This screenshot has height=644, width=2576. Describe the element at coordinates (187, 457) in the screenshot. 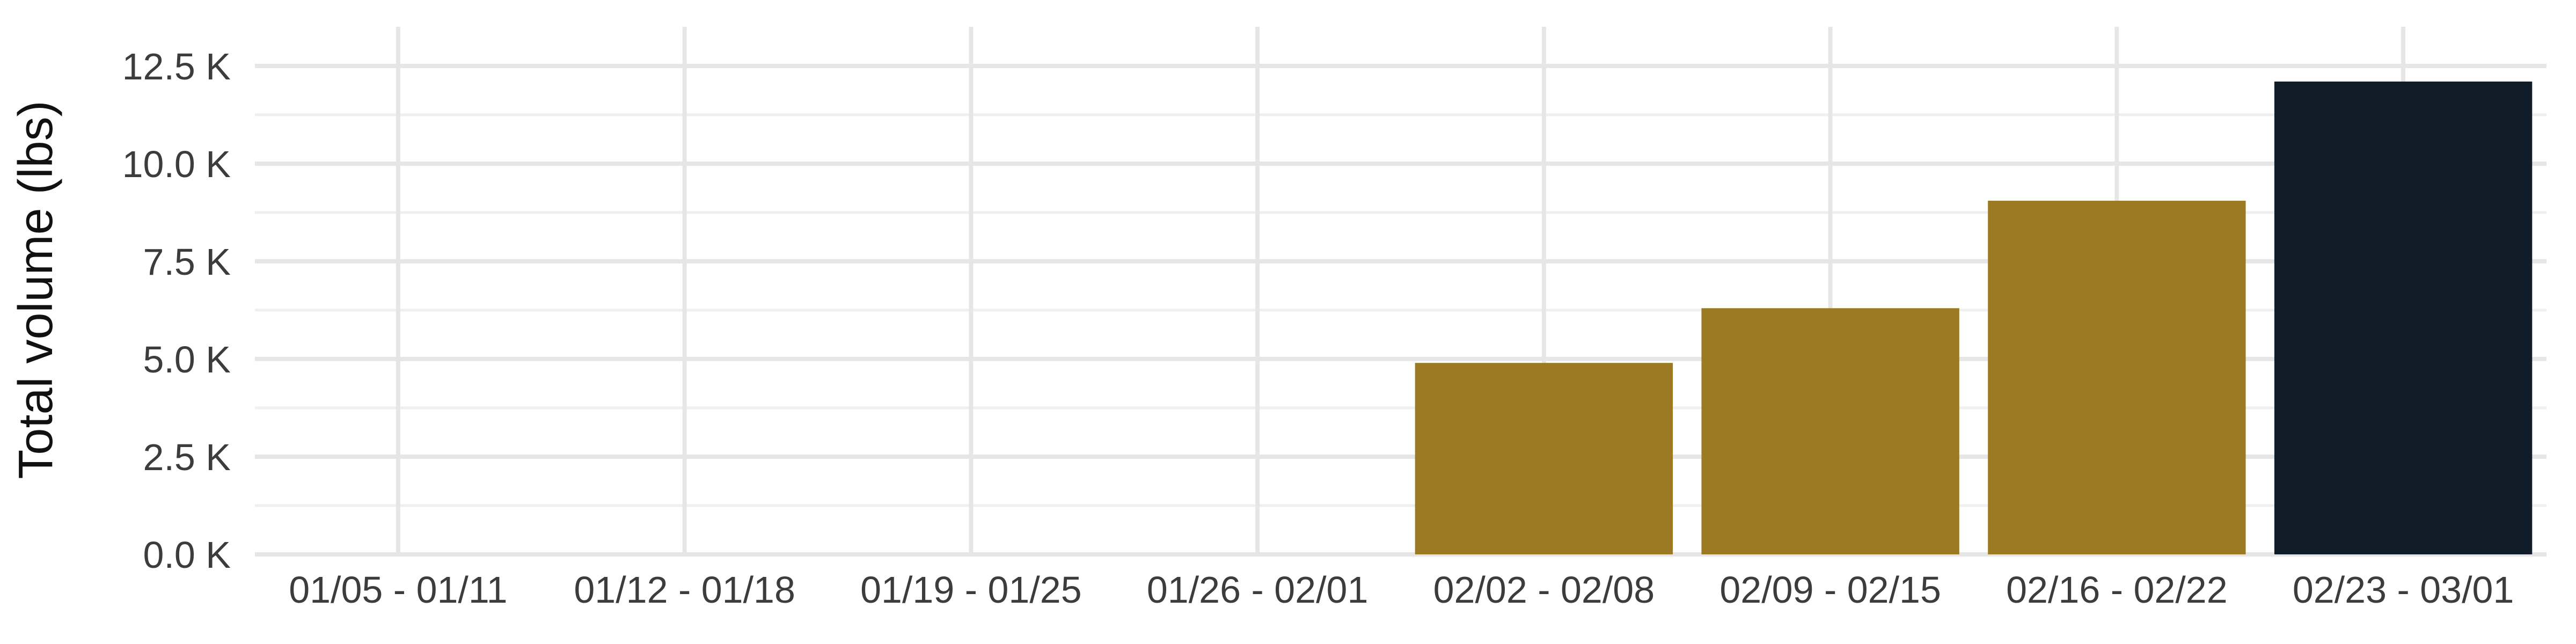

I see `y-tick-label: 2.5 K` at that location.